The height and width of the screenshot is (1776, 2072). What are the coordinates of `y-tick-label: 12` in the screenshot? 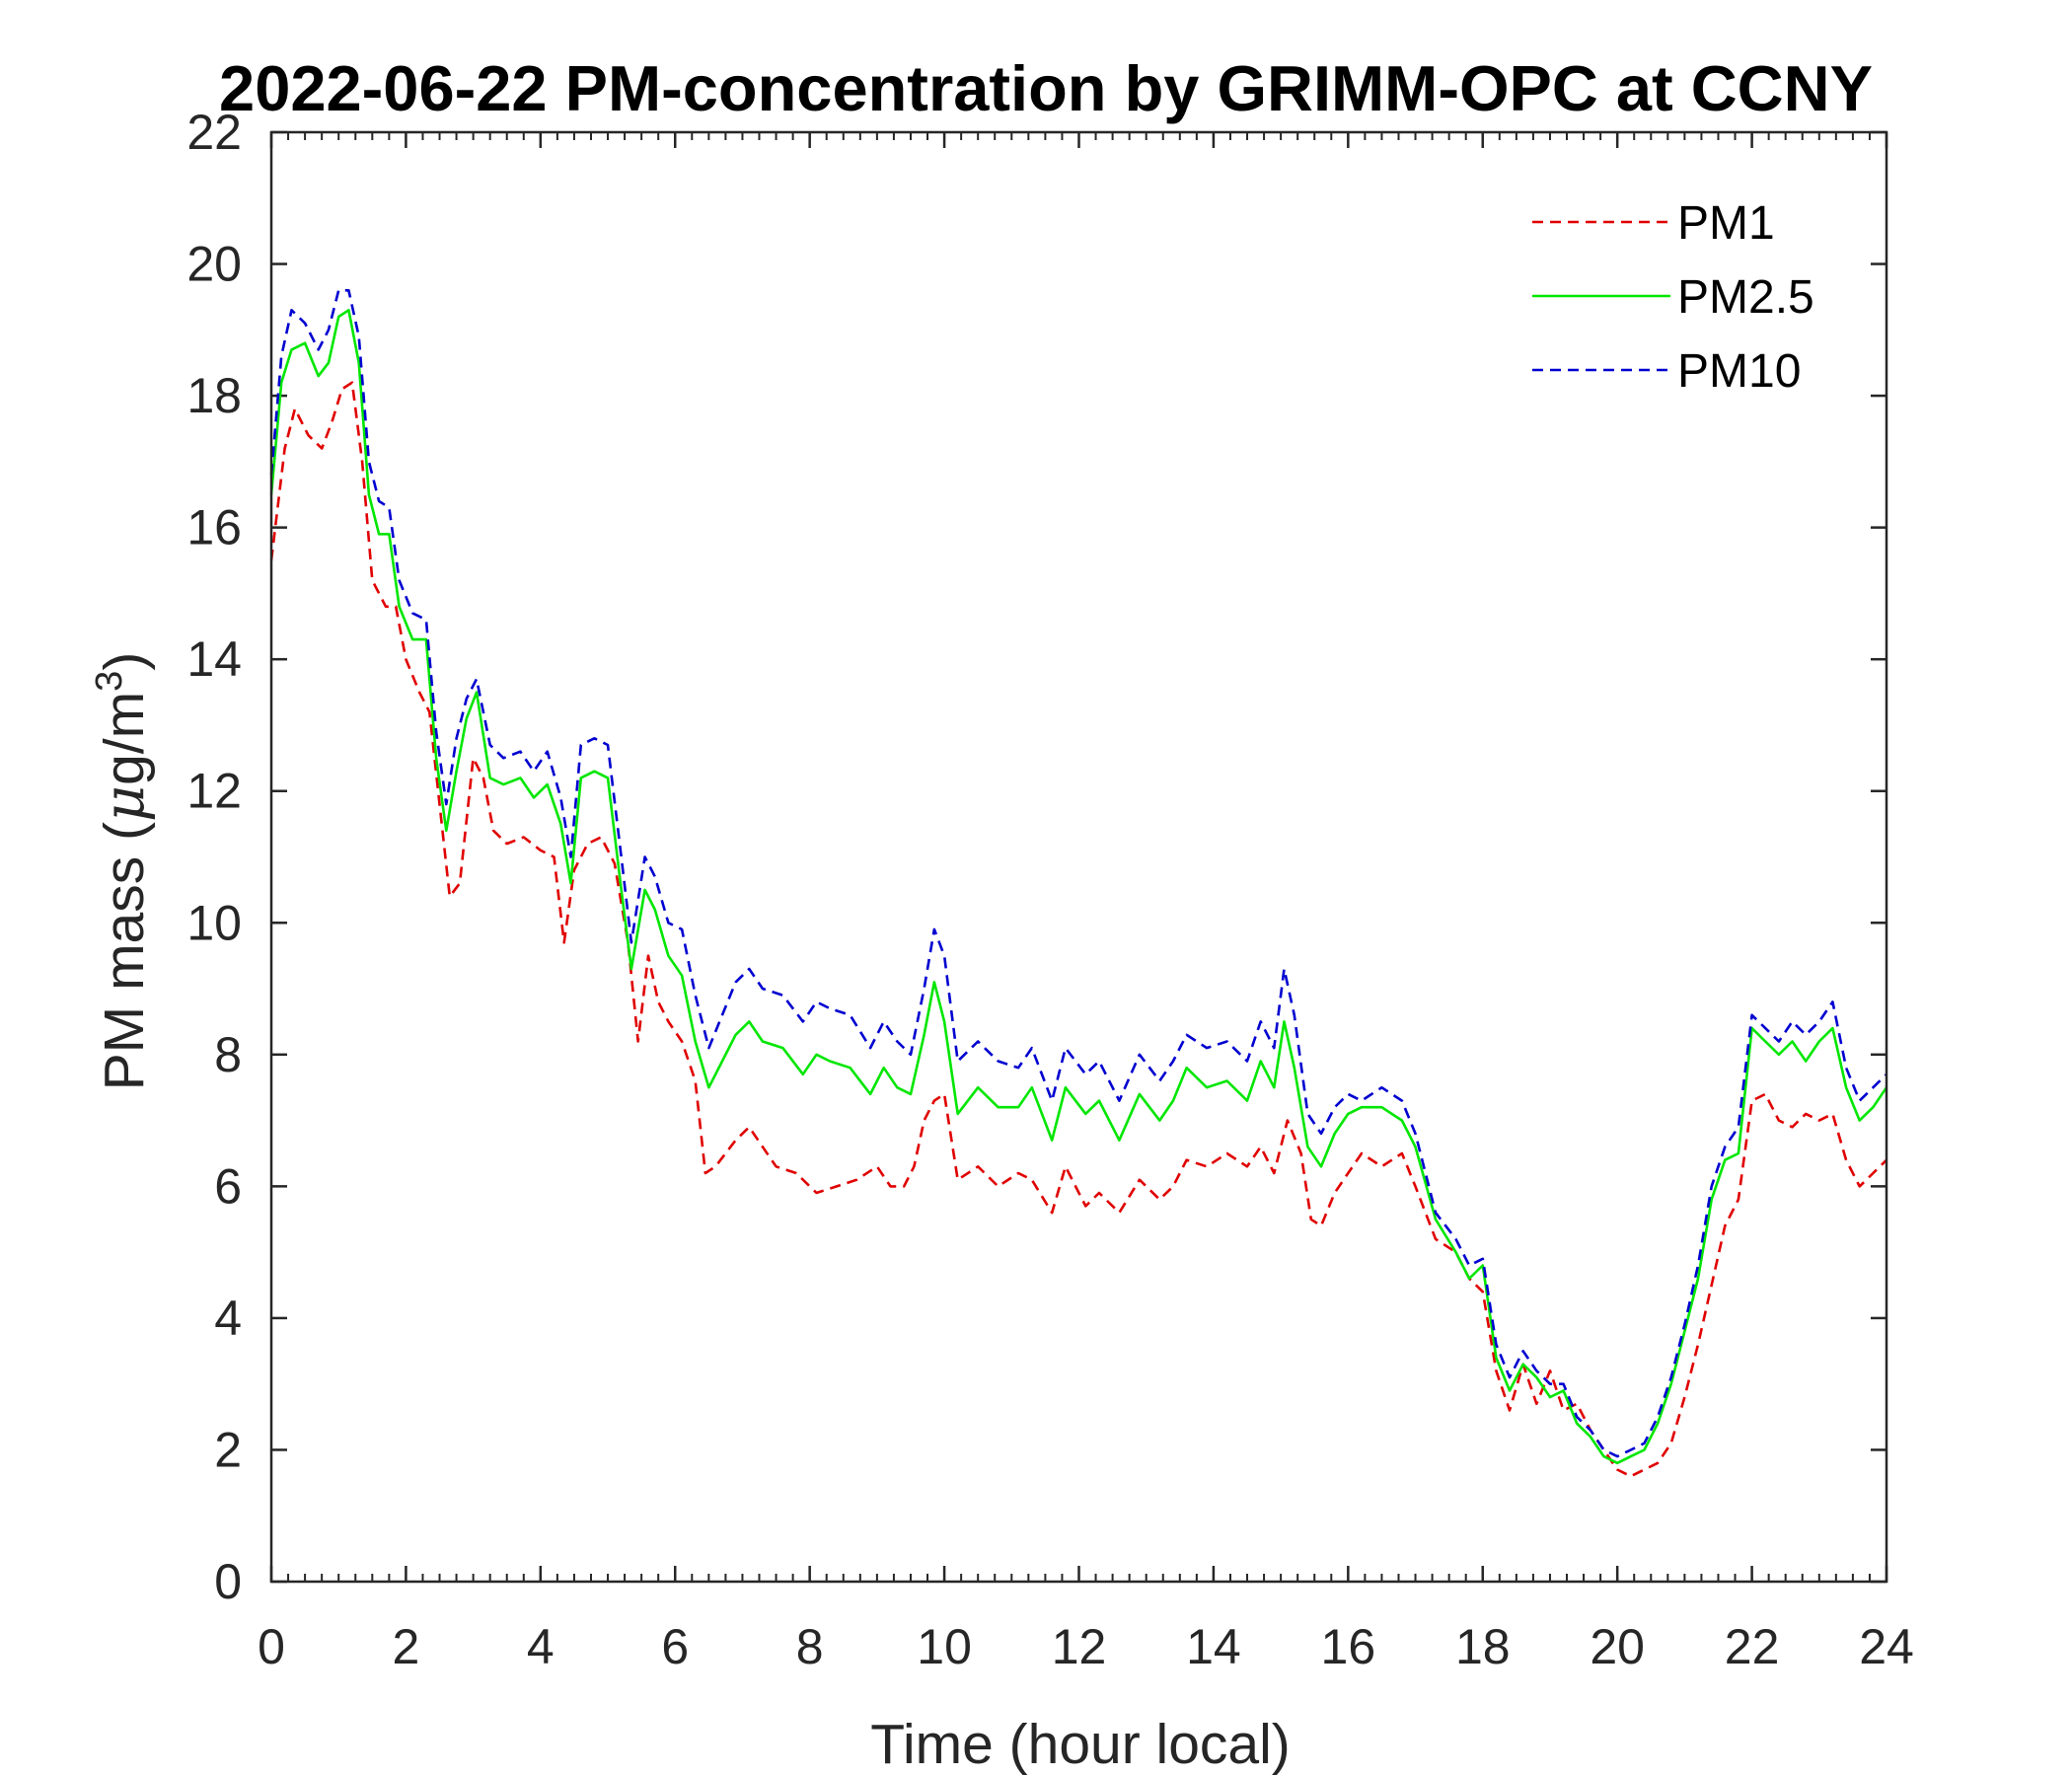 It's located at (214, 792).